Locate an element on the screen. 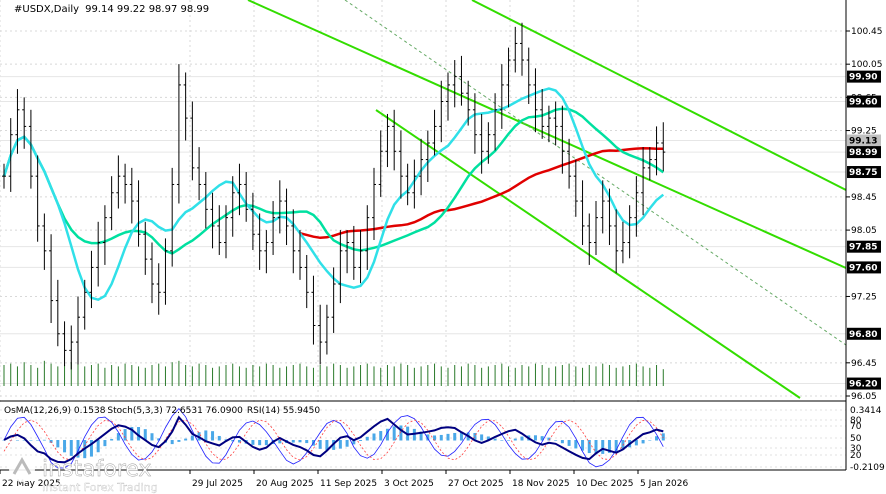  ohlc-label: 99.14 99.22 98.97 98.99 is located at coordinates (147, 9).